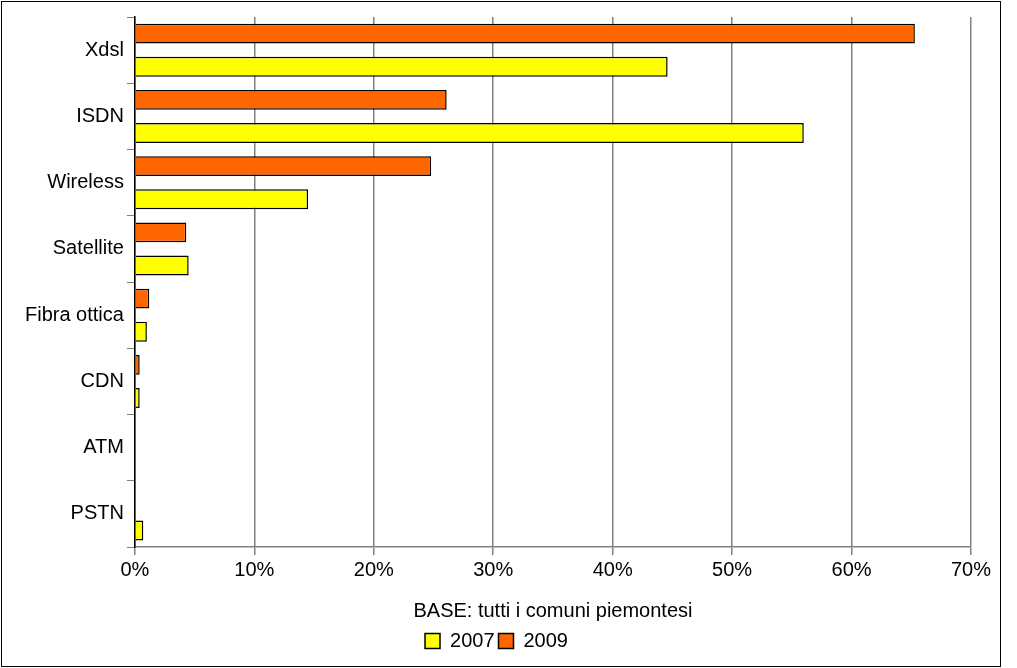 This screenshot has height=668, width=1017. I want to click on y-tick-label: Satellite, so click(88, 247).